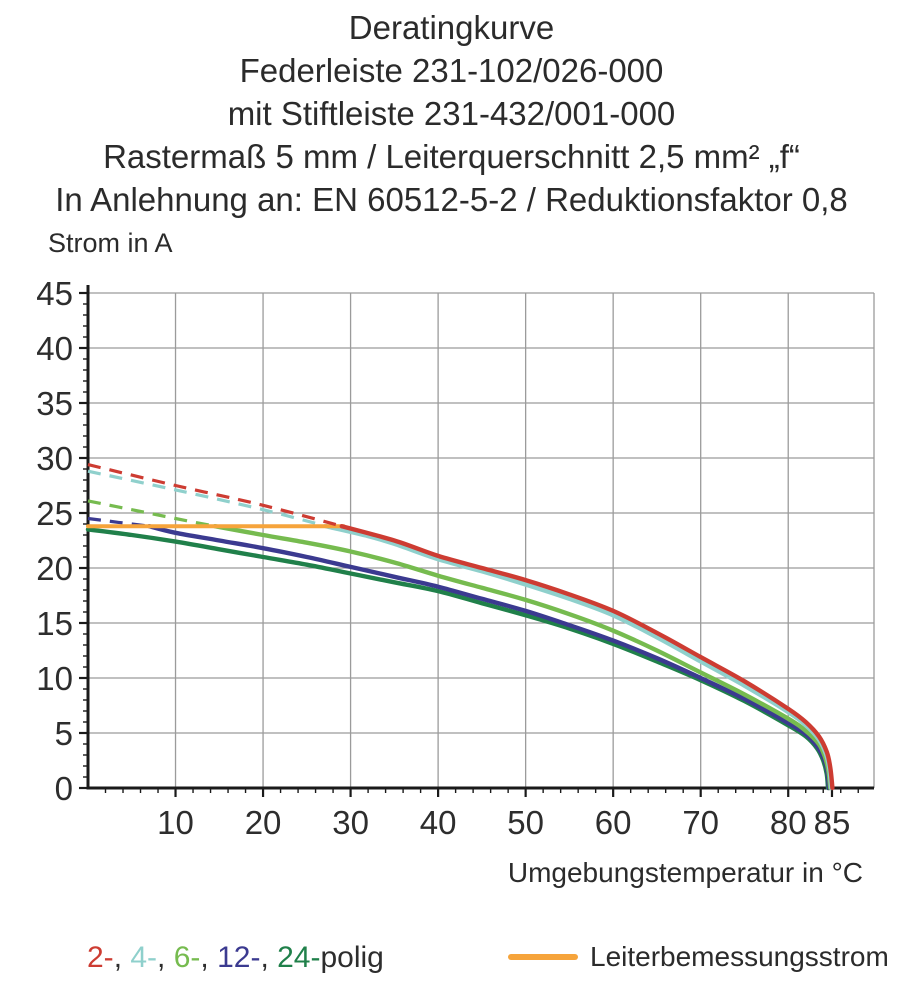  What do you see at coordinates (54, 623) in the screenshot?
I see `y-tick-label-15: 15` at bounding box center [54, 623].